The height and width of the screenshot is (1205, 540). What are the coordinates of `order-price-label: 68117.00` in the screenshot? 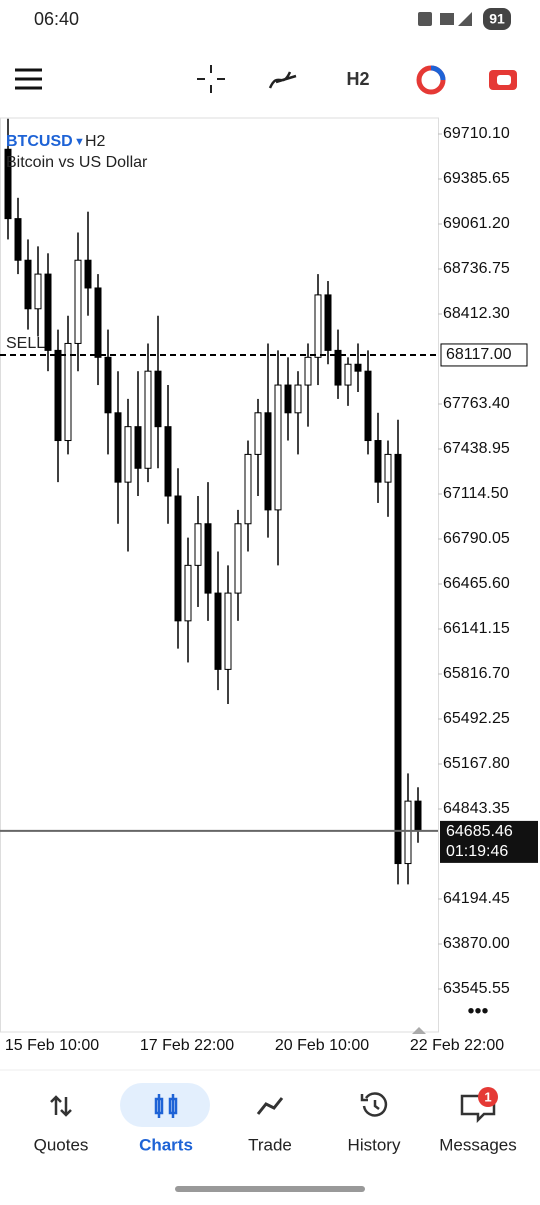 It's located at (479, 354).